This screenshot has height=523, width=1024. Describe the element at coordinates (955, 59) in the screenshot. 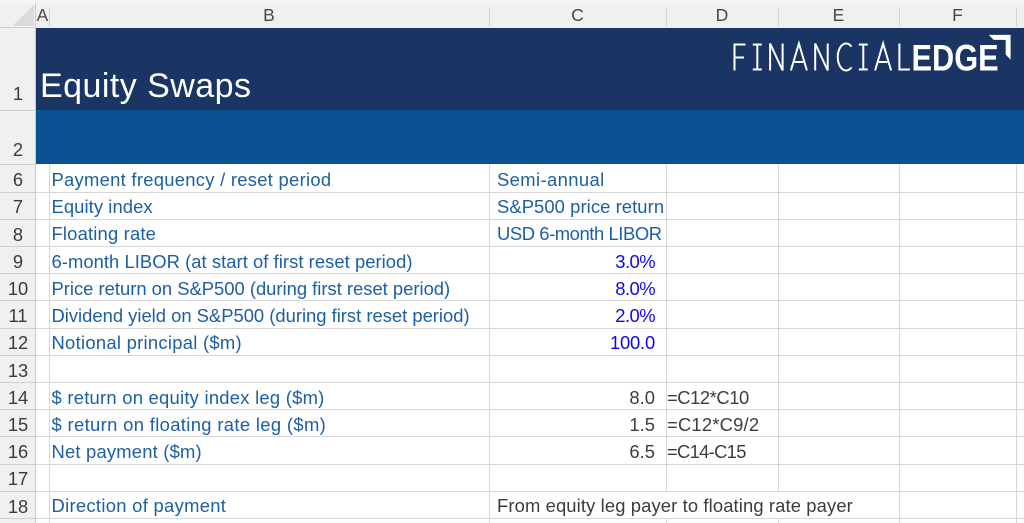

I see `svg-text: EDGE` at that location.